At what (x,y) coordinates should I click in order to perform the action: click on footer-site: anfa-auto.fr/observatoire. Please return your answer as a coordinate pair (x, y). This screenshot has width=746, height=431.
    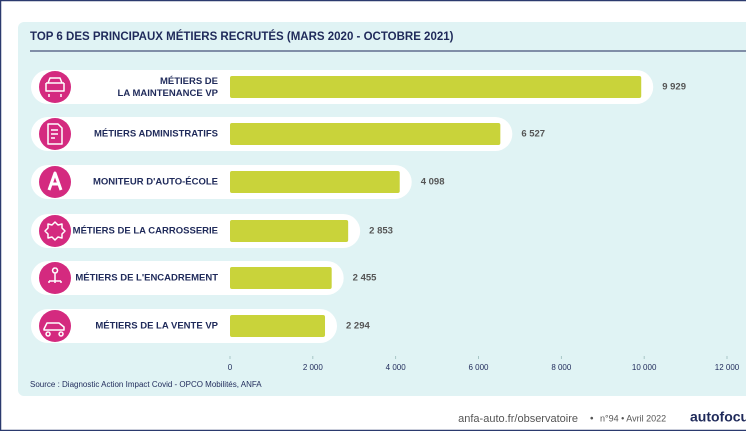
    Looking at the image, I should click on (518, 419).